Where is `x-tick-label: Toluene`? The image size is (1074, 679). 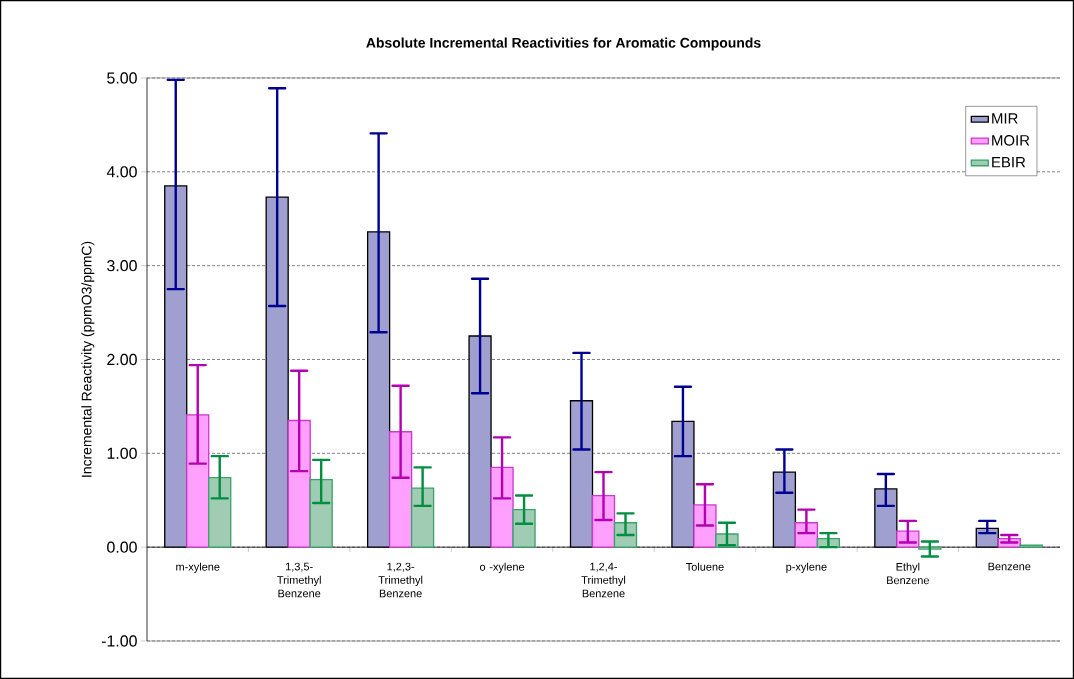
x-tick-label: Toluene is located at coordinates (705, 566).